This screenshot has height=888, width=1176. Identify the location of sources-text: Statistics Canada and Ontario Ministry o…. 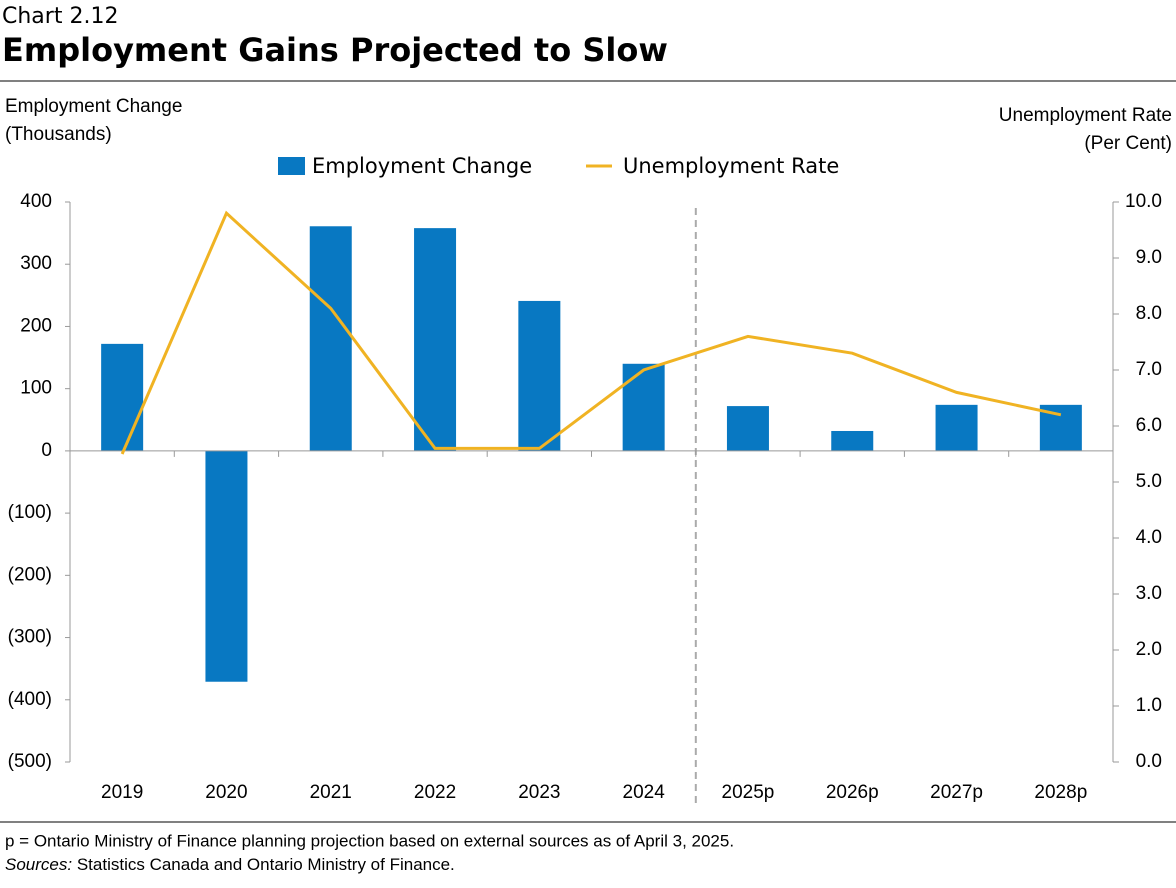
(266, 864).